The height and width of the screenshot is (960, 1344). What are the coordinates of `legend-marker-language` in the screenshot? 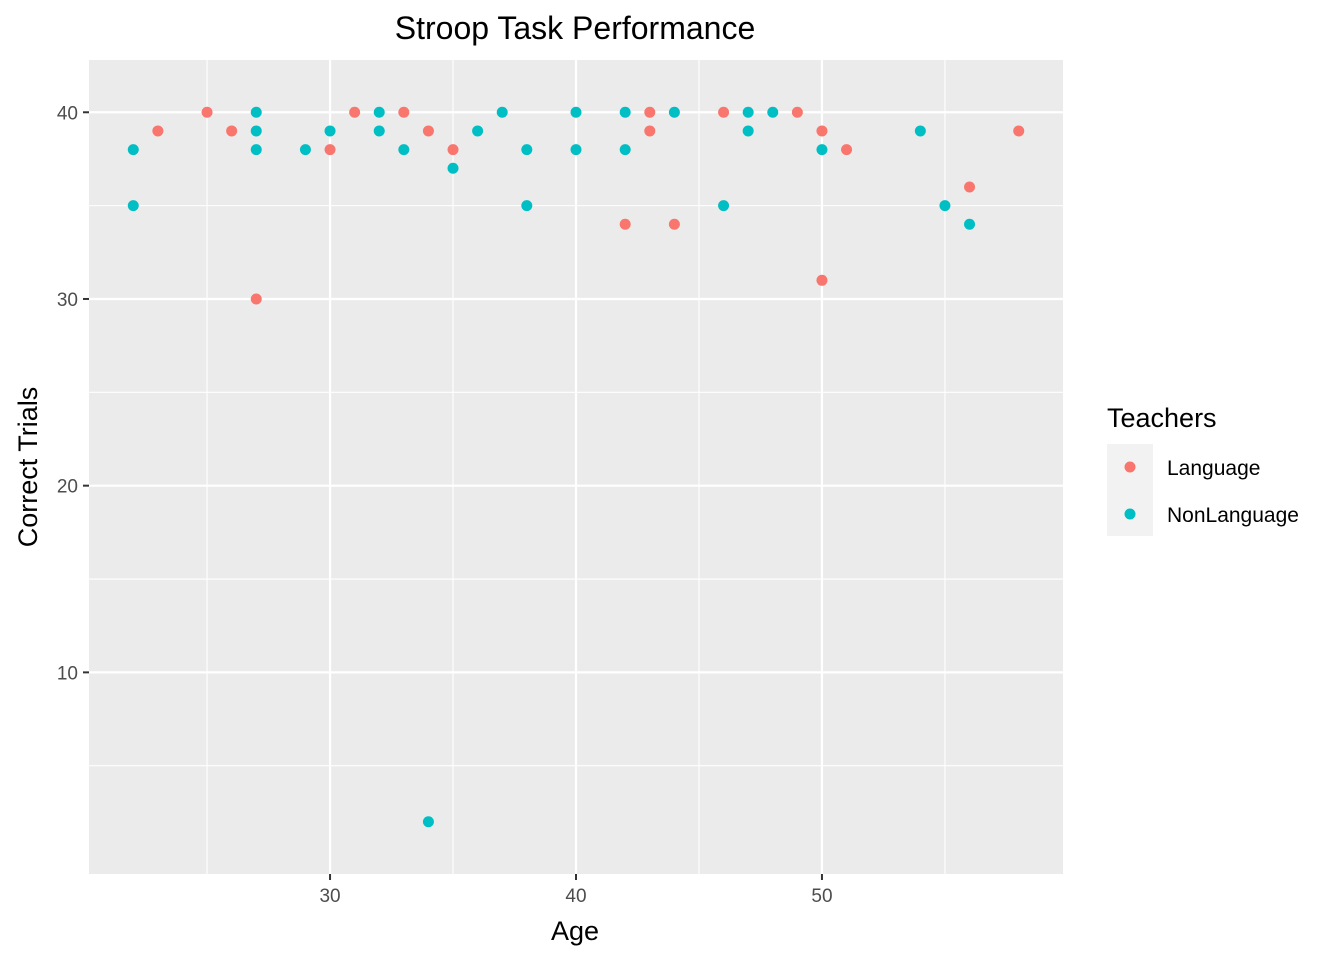 It's located at (1130, 467).